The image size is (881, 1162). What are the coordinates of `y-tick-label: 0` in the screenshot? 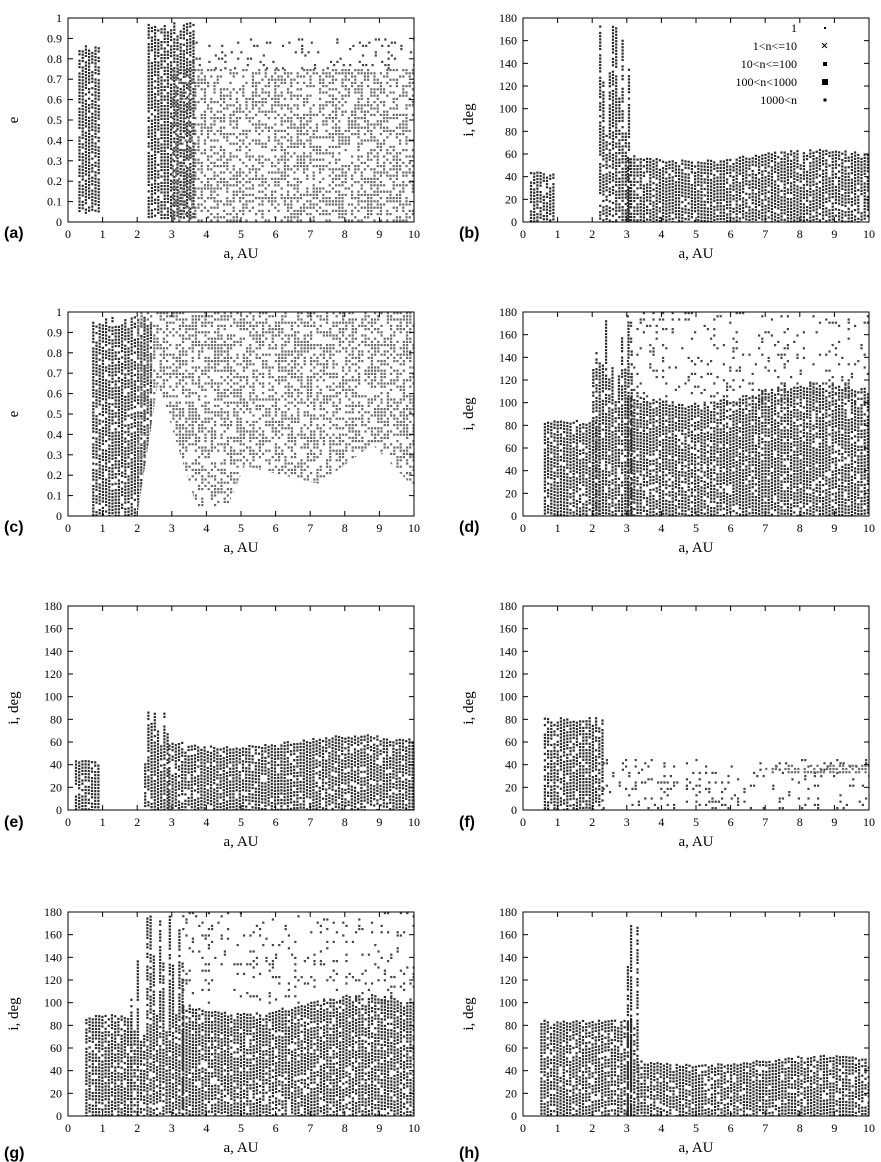 It's located at (514, 222).